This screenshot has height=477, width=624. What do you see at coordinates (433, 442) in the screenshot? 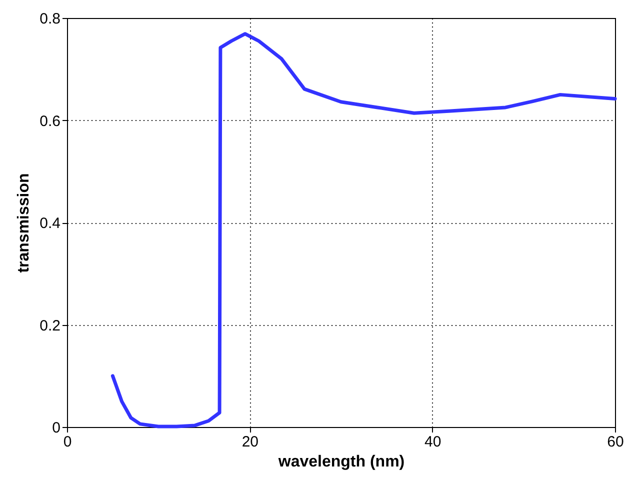
I see `x-tick-label: 40` at bounding box center [433, 442].